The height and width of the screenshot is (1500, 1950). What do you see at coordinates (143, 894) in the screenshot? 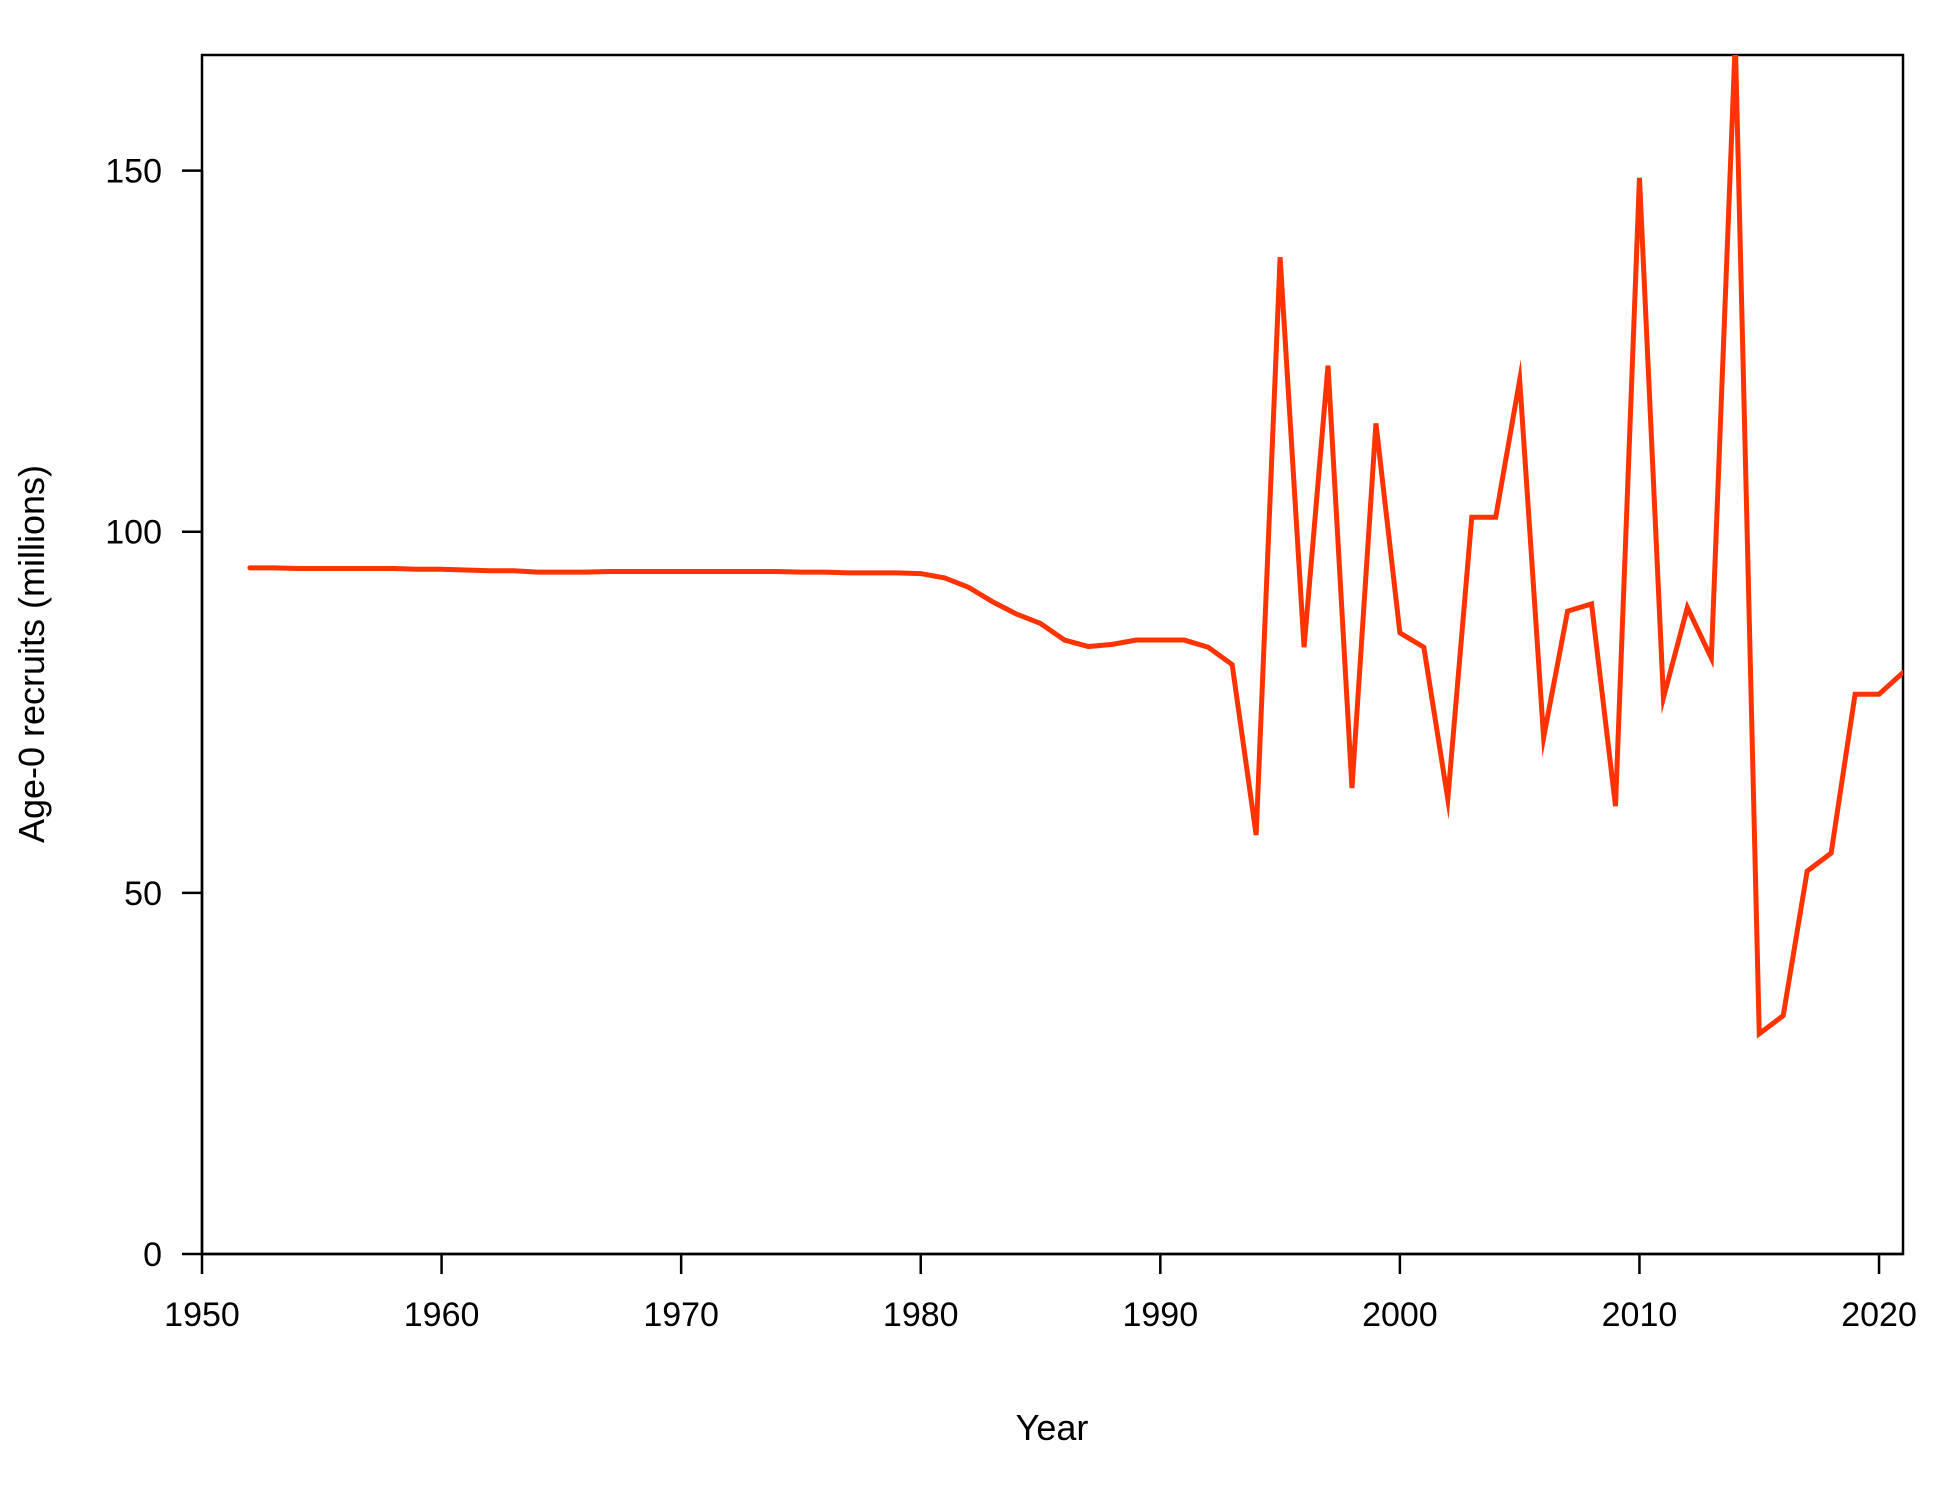
I see `y-tick-label: 50` at bounding box center [143, 894].